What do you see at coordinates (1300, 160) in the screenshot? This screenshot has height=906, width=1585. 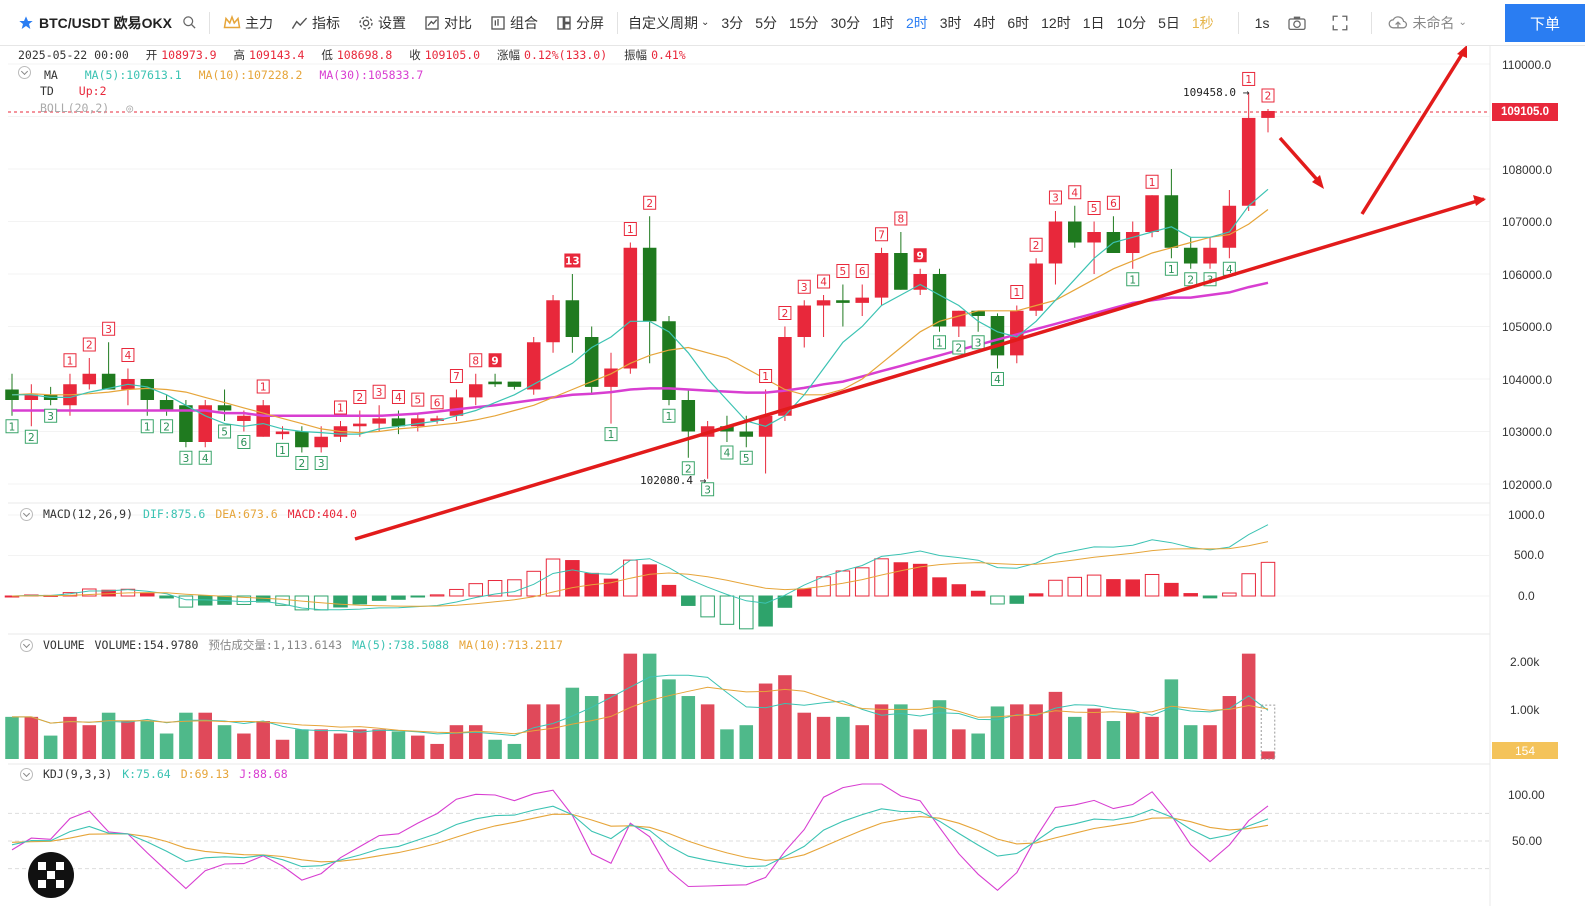 I see `pullback-arrow` at bounding box center [1300, 160].